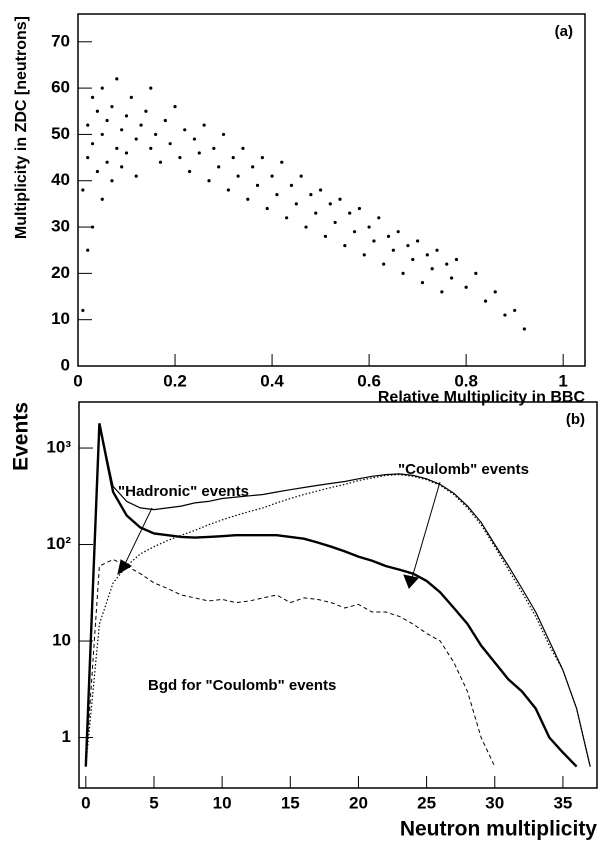  What do you see at coordinates (65, 364) in the screenshot?
I see `y-tick-label: 0` at bounding box center [65, 364].